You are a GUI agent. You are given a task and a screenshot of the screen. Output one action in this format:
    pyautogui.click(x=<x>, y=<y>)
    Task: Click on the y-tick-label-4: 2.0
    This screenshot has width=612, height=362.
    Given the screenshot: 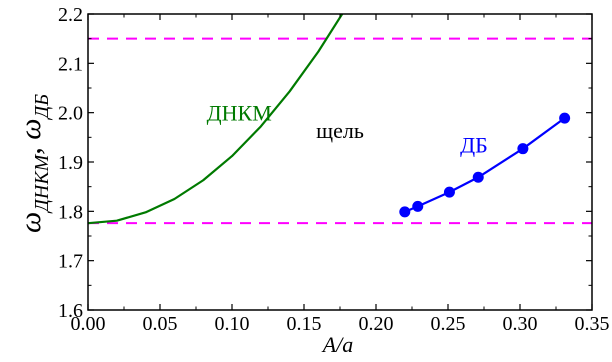 What is the action you would take?
    pyautogui.click(x=70, y=114)
    